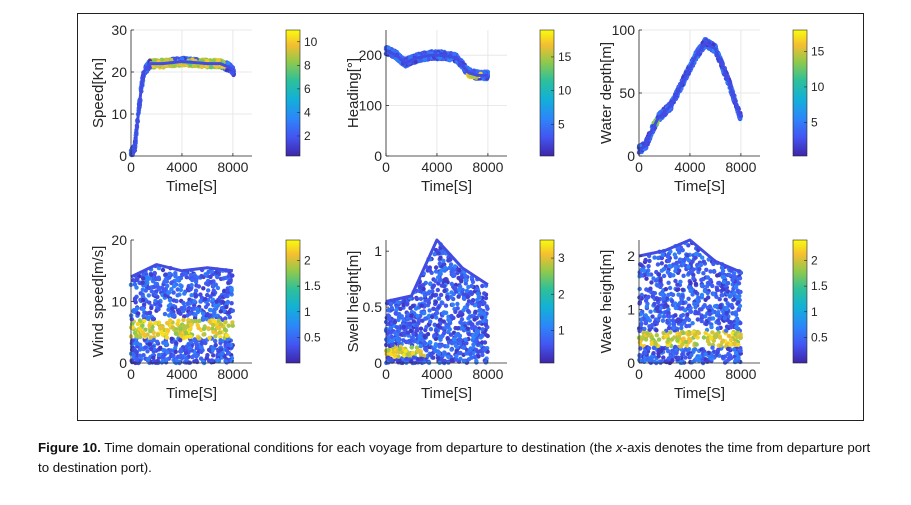 This screenshot has height=505, width=911. What do you see at coordinates (552, 301) in the screenshot?
I see `colorbar: 123` at bounding box center [552, 301].